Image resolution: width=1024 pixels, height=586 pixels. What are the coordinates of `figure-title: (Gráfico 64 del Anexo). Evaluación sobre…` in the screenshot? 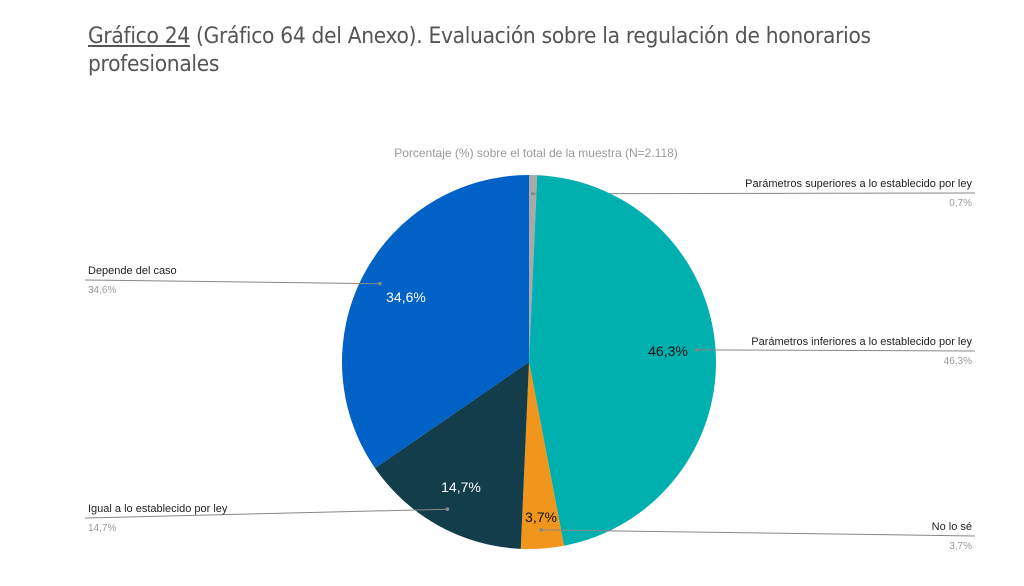 It's located at (479, 50).